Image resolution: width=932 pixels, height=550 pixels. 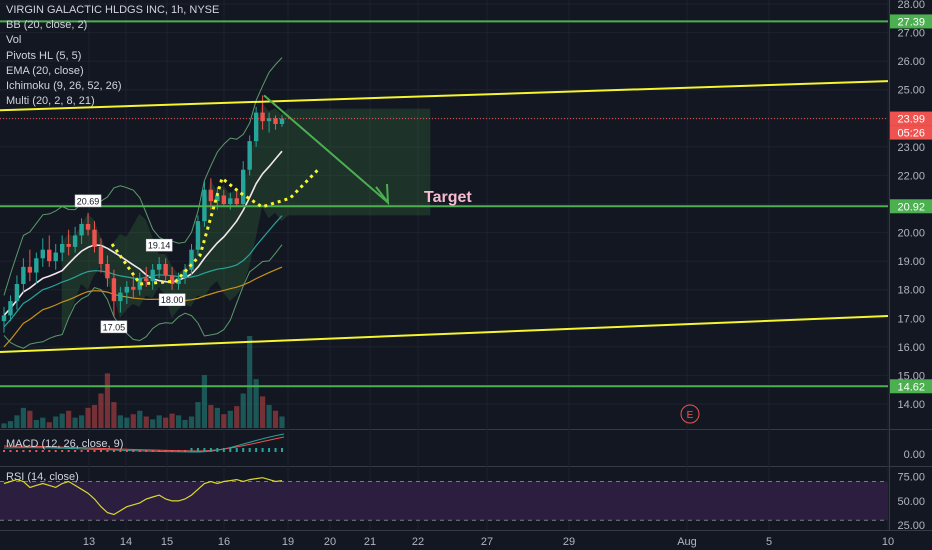 What do you see at coordinates (911, 132) in the screenshot?
I see `countdown-badge-bg` at bounding box center [911, 132].